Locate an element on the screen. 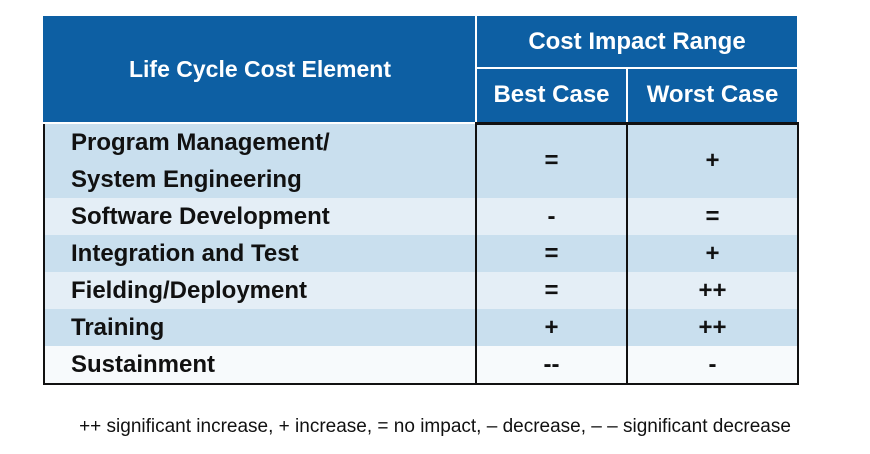 The width and height of the screenshot is (870, 454). table-row: Integration and Test = + is located at coordinates (421, 253).